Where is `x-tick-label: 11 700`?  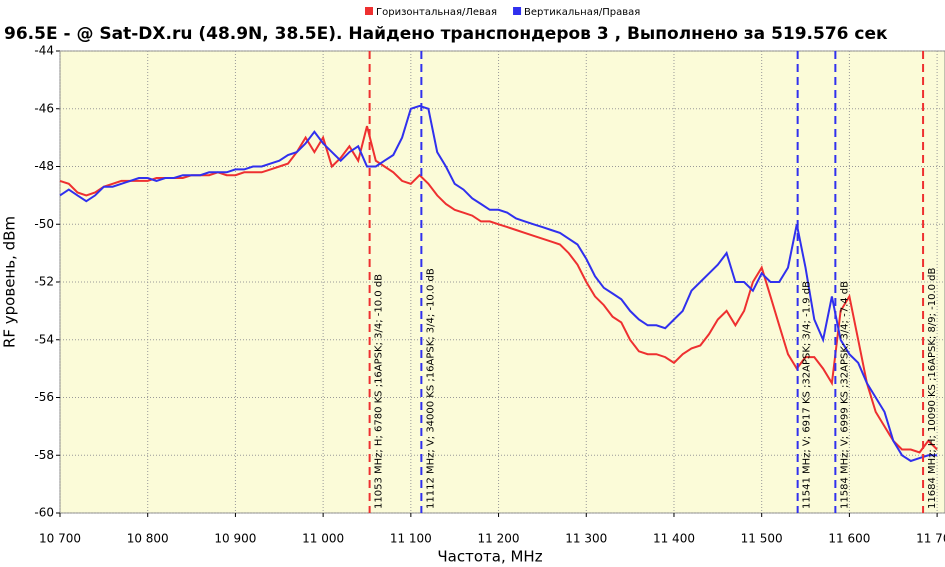 x-tick-label: 11 700 is located at coordinates (930, 539).